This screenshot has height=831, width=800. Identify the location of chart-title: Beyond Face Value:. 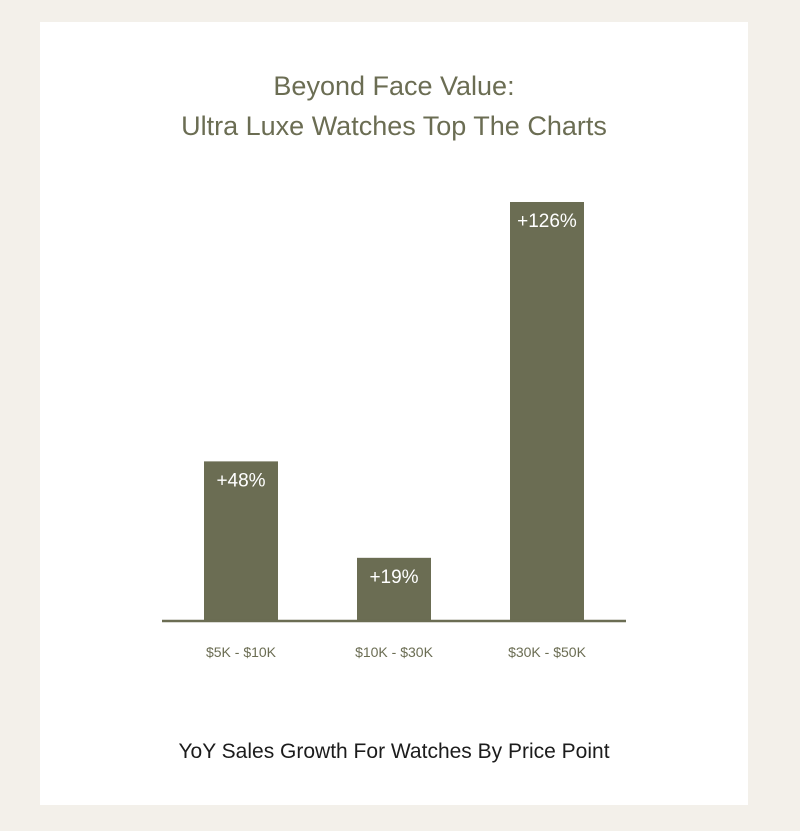
(394, 86).